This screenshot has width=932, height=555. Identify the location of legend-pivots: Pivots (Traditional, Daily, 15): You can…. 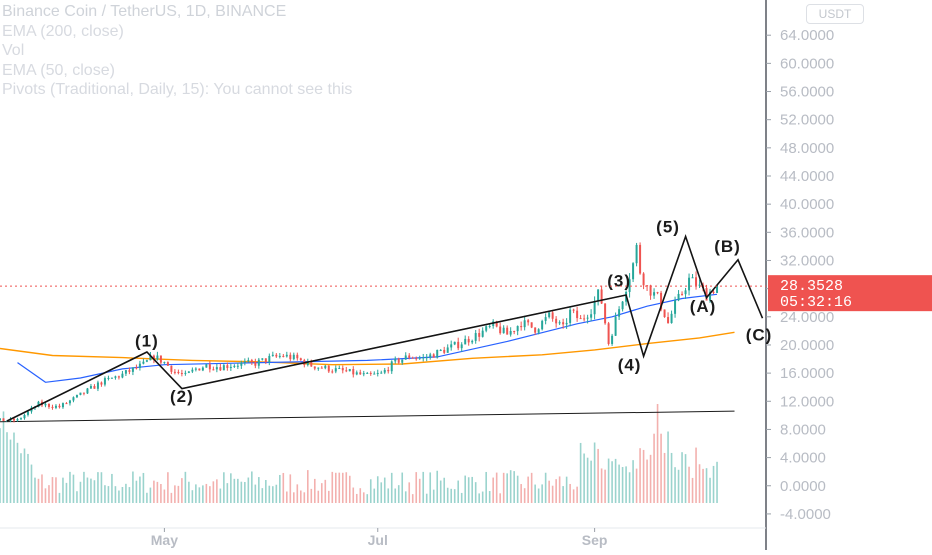
(177, 89).